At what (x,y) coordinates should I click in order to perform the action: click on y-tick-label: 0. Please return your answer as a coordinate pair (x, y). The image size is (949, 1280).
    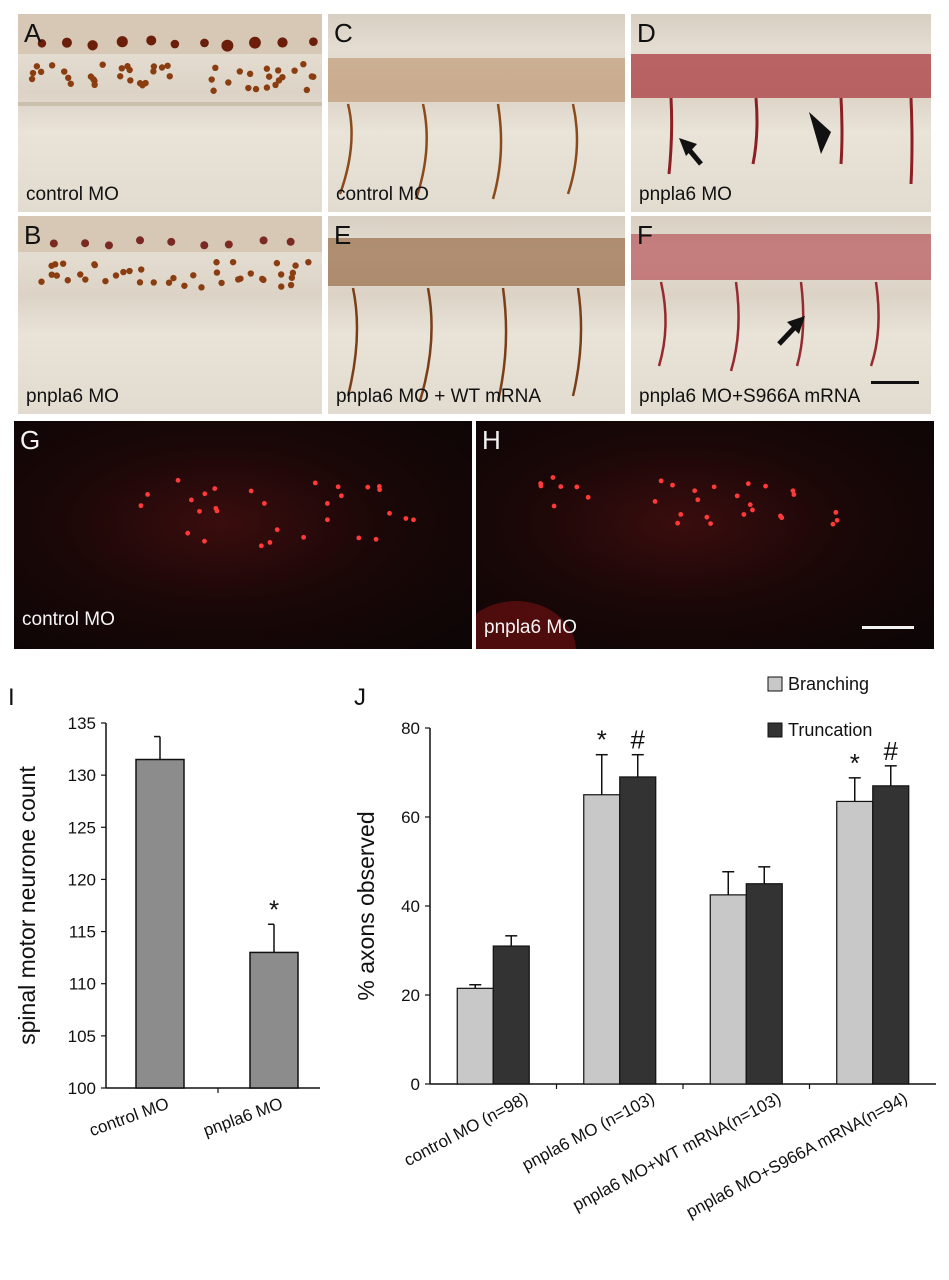
    Looking at the image, I should click on (415, 1084).